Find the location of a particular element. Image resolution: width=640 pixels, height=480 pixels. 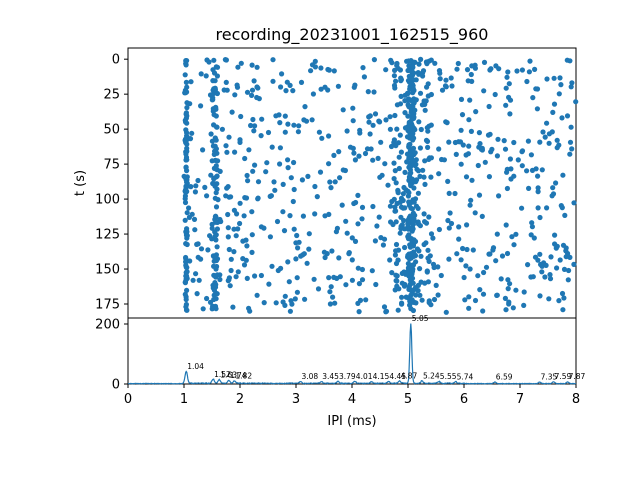

raster-y-tick-label: 150 is located at coordinates (107, 270).